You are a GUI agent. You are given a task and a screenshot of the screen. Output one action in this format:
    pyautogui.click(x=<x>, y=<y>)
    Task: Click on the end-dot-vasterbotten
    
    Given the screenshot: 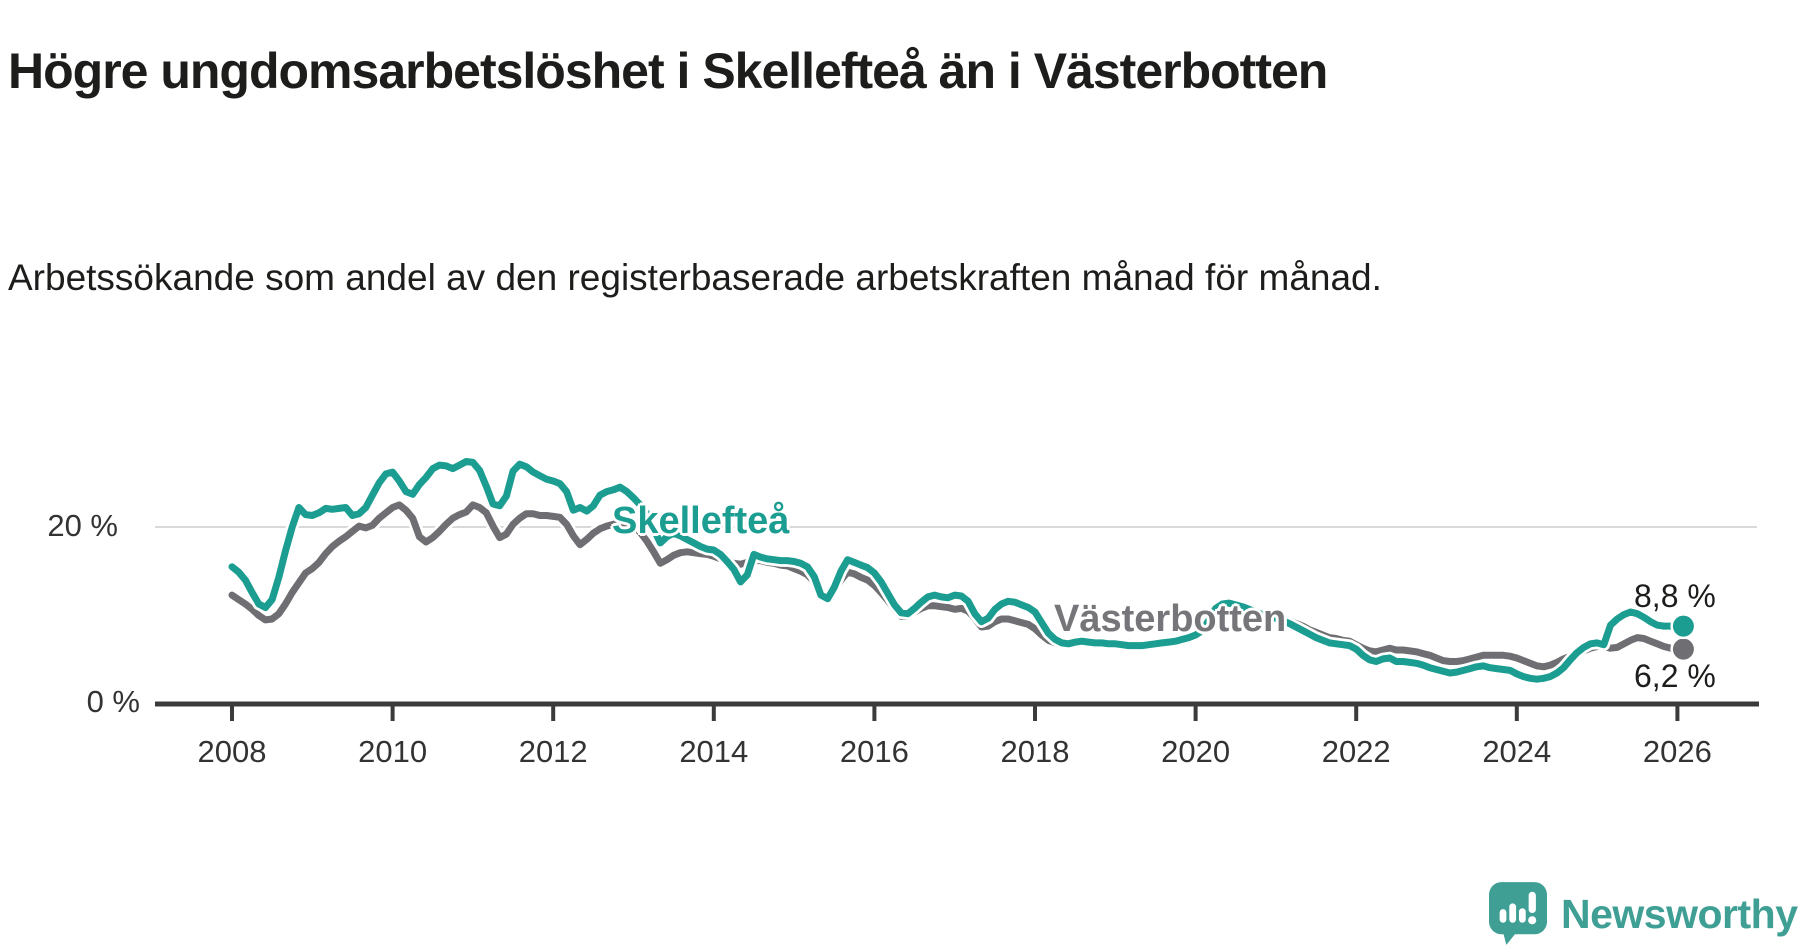 What is the action you would take?
    pyautogui.click(x=1683, y=649)
    